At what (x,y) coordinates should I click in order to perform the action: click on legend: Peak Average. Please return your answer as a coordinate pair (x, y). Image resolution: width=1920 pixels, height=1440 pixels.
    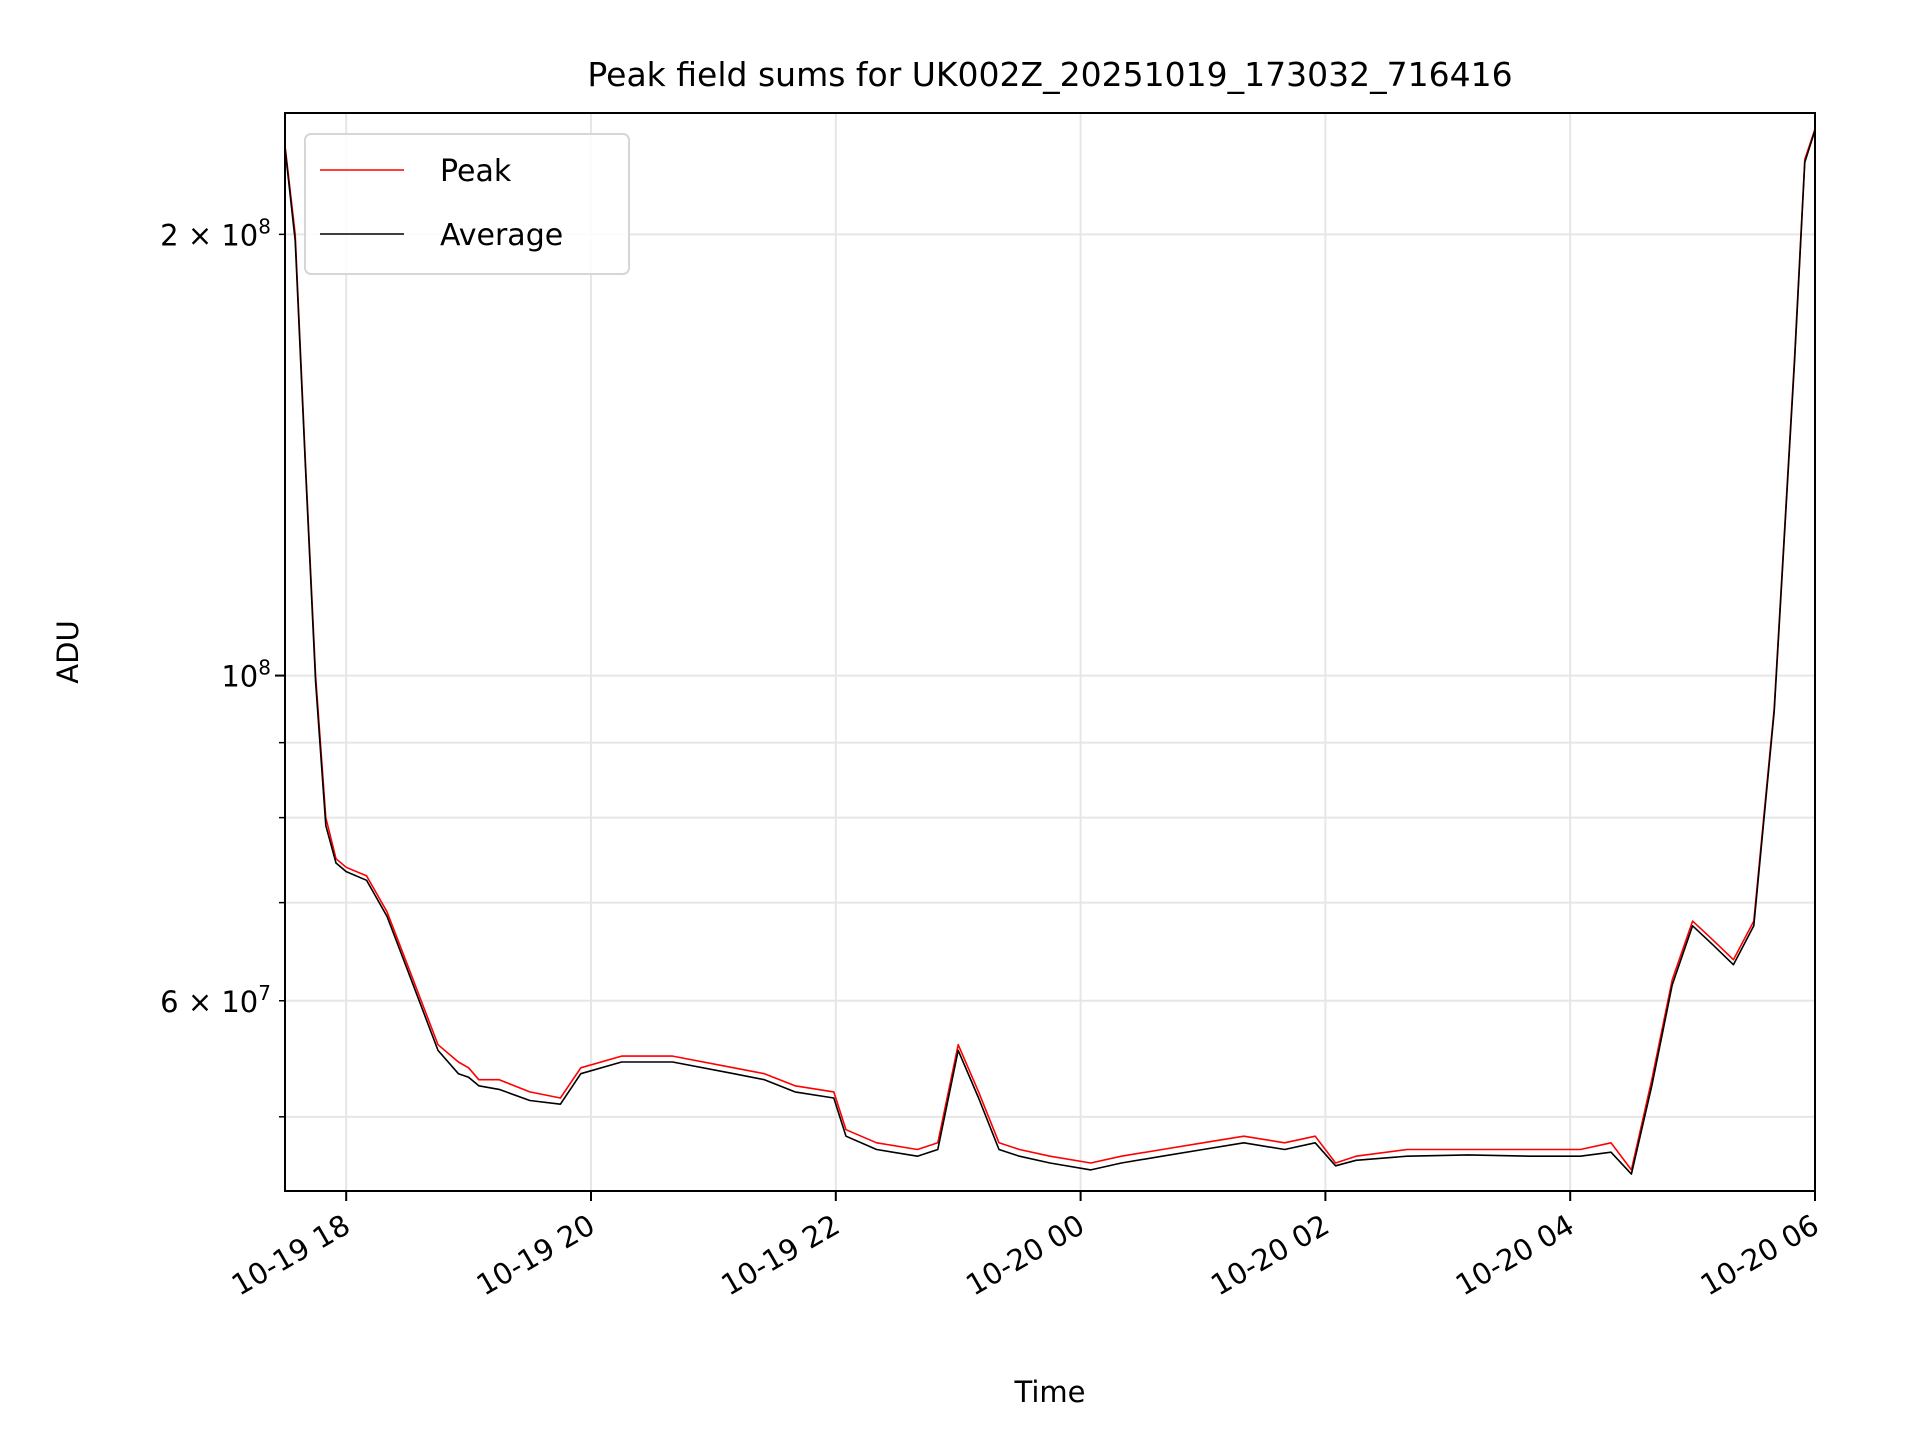
    Looking at the image, I should click on (467, 204).